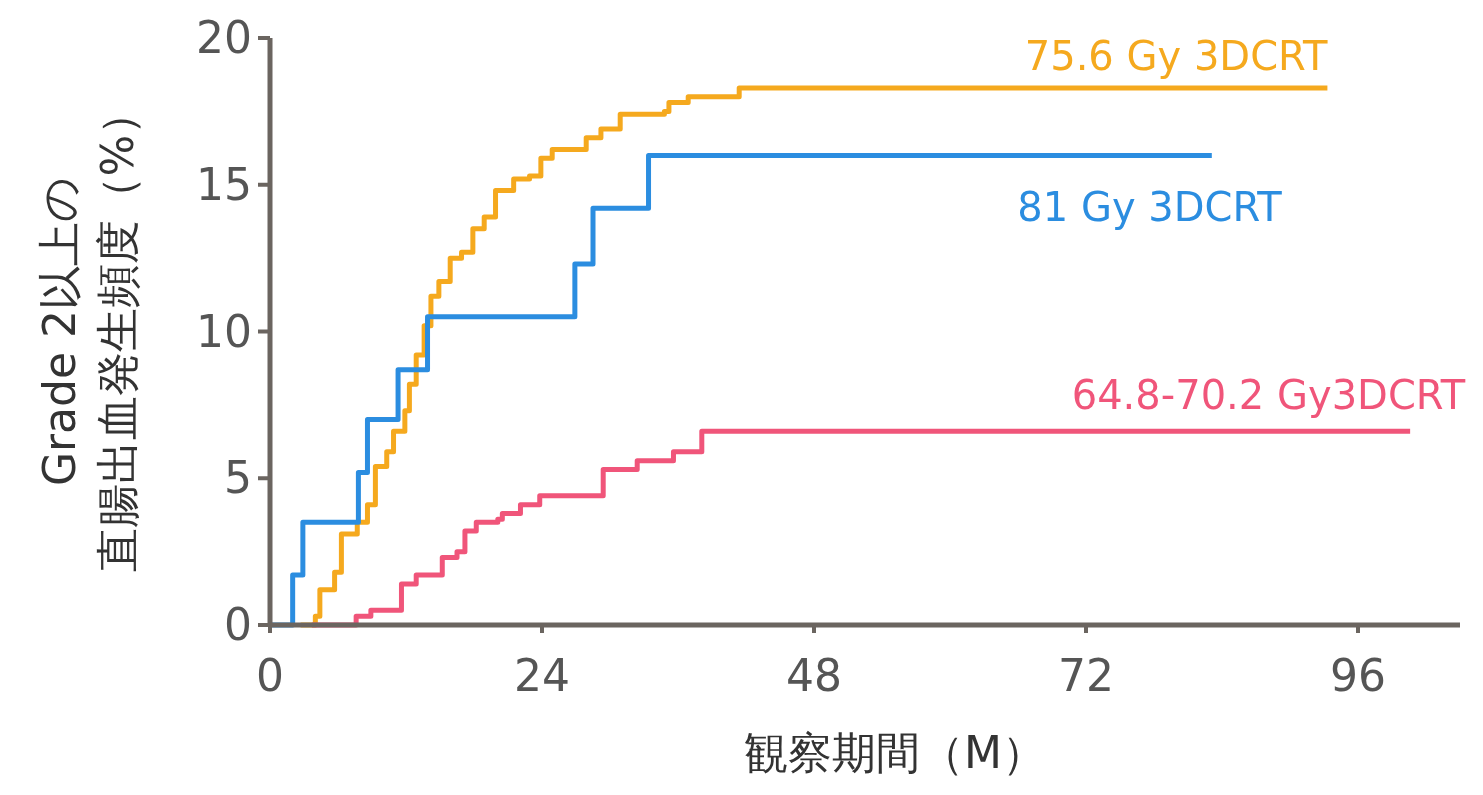 This screenshot has height=795, width=1483. I want to click on x-tick-label: 48, so click(814, 675).